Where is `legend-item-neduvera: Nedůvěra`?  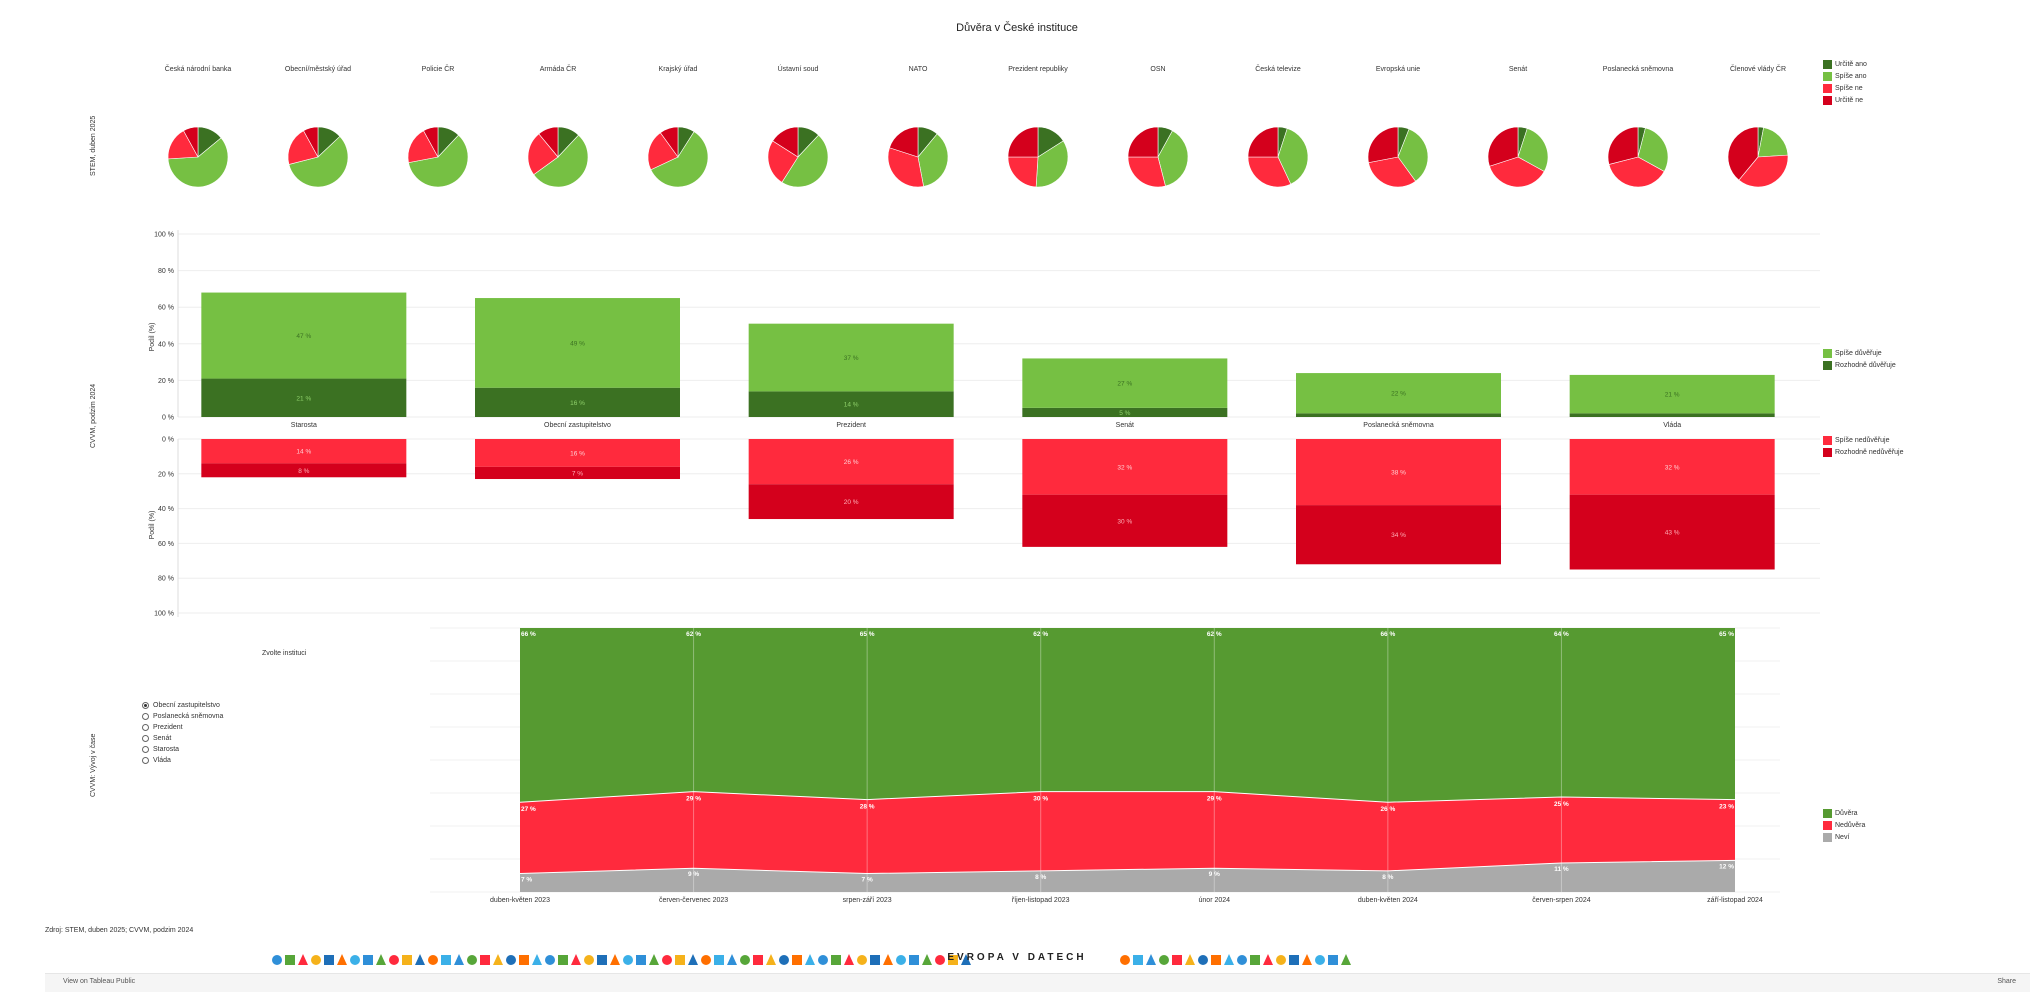
legend-item-neduvera: Nedůvěra is located at coordinates (1844, 825).